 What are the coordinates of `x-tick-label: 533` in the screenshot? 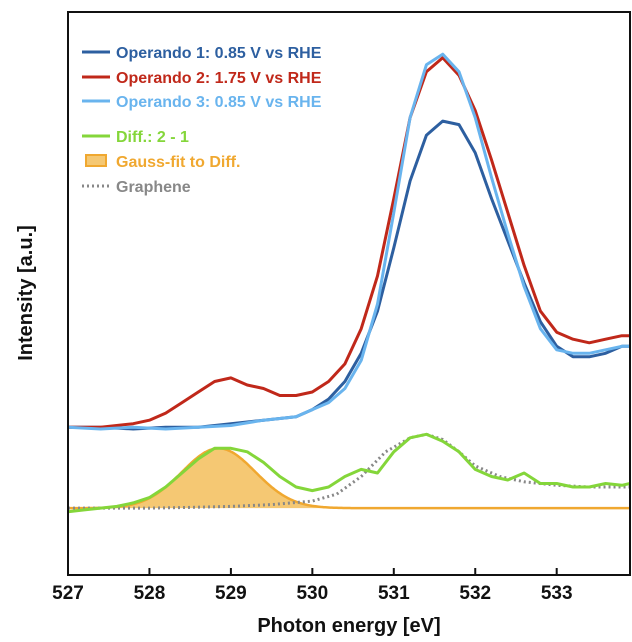 It's located at (557, 593).